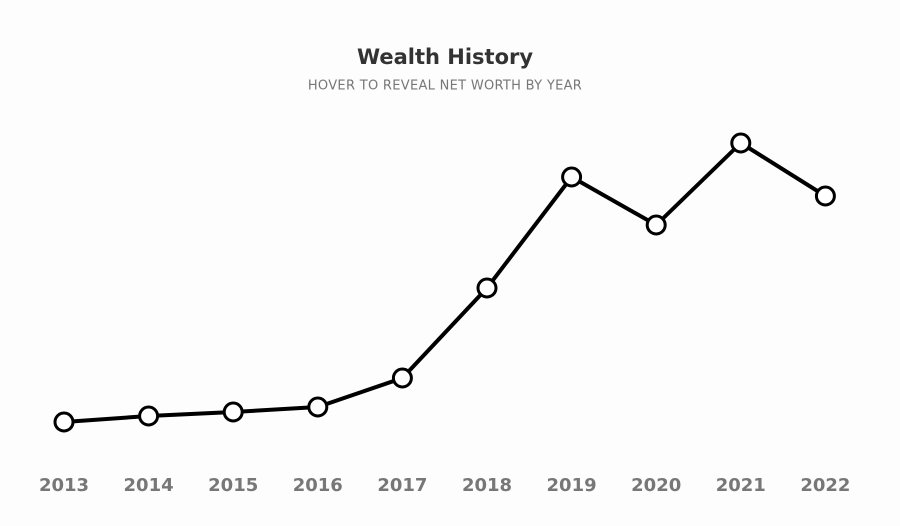 This screenshot has width=900, height=526. I want to click on x-tick-label: 2020, so click(656, 485).